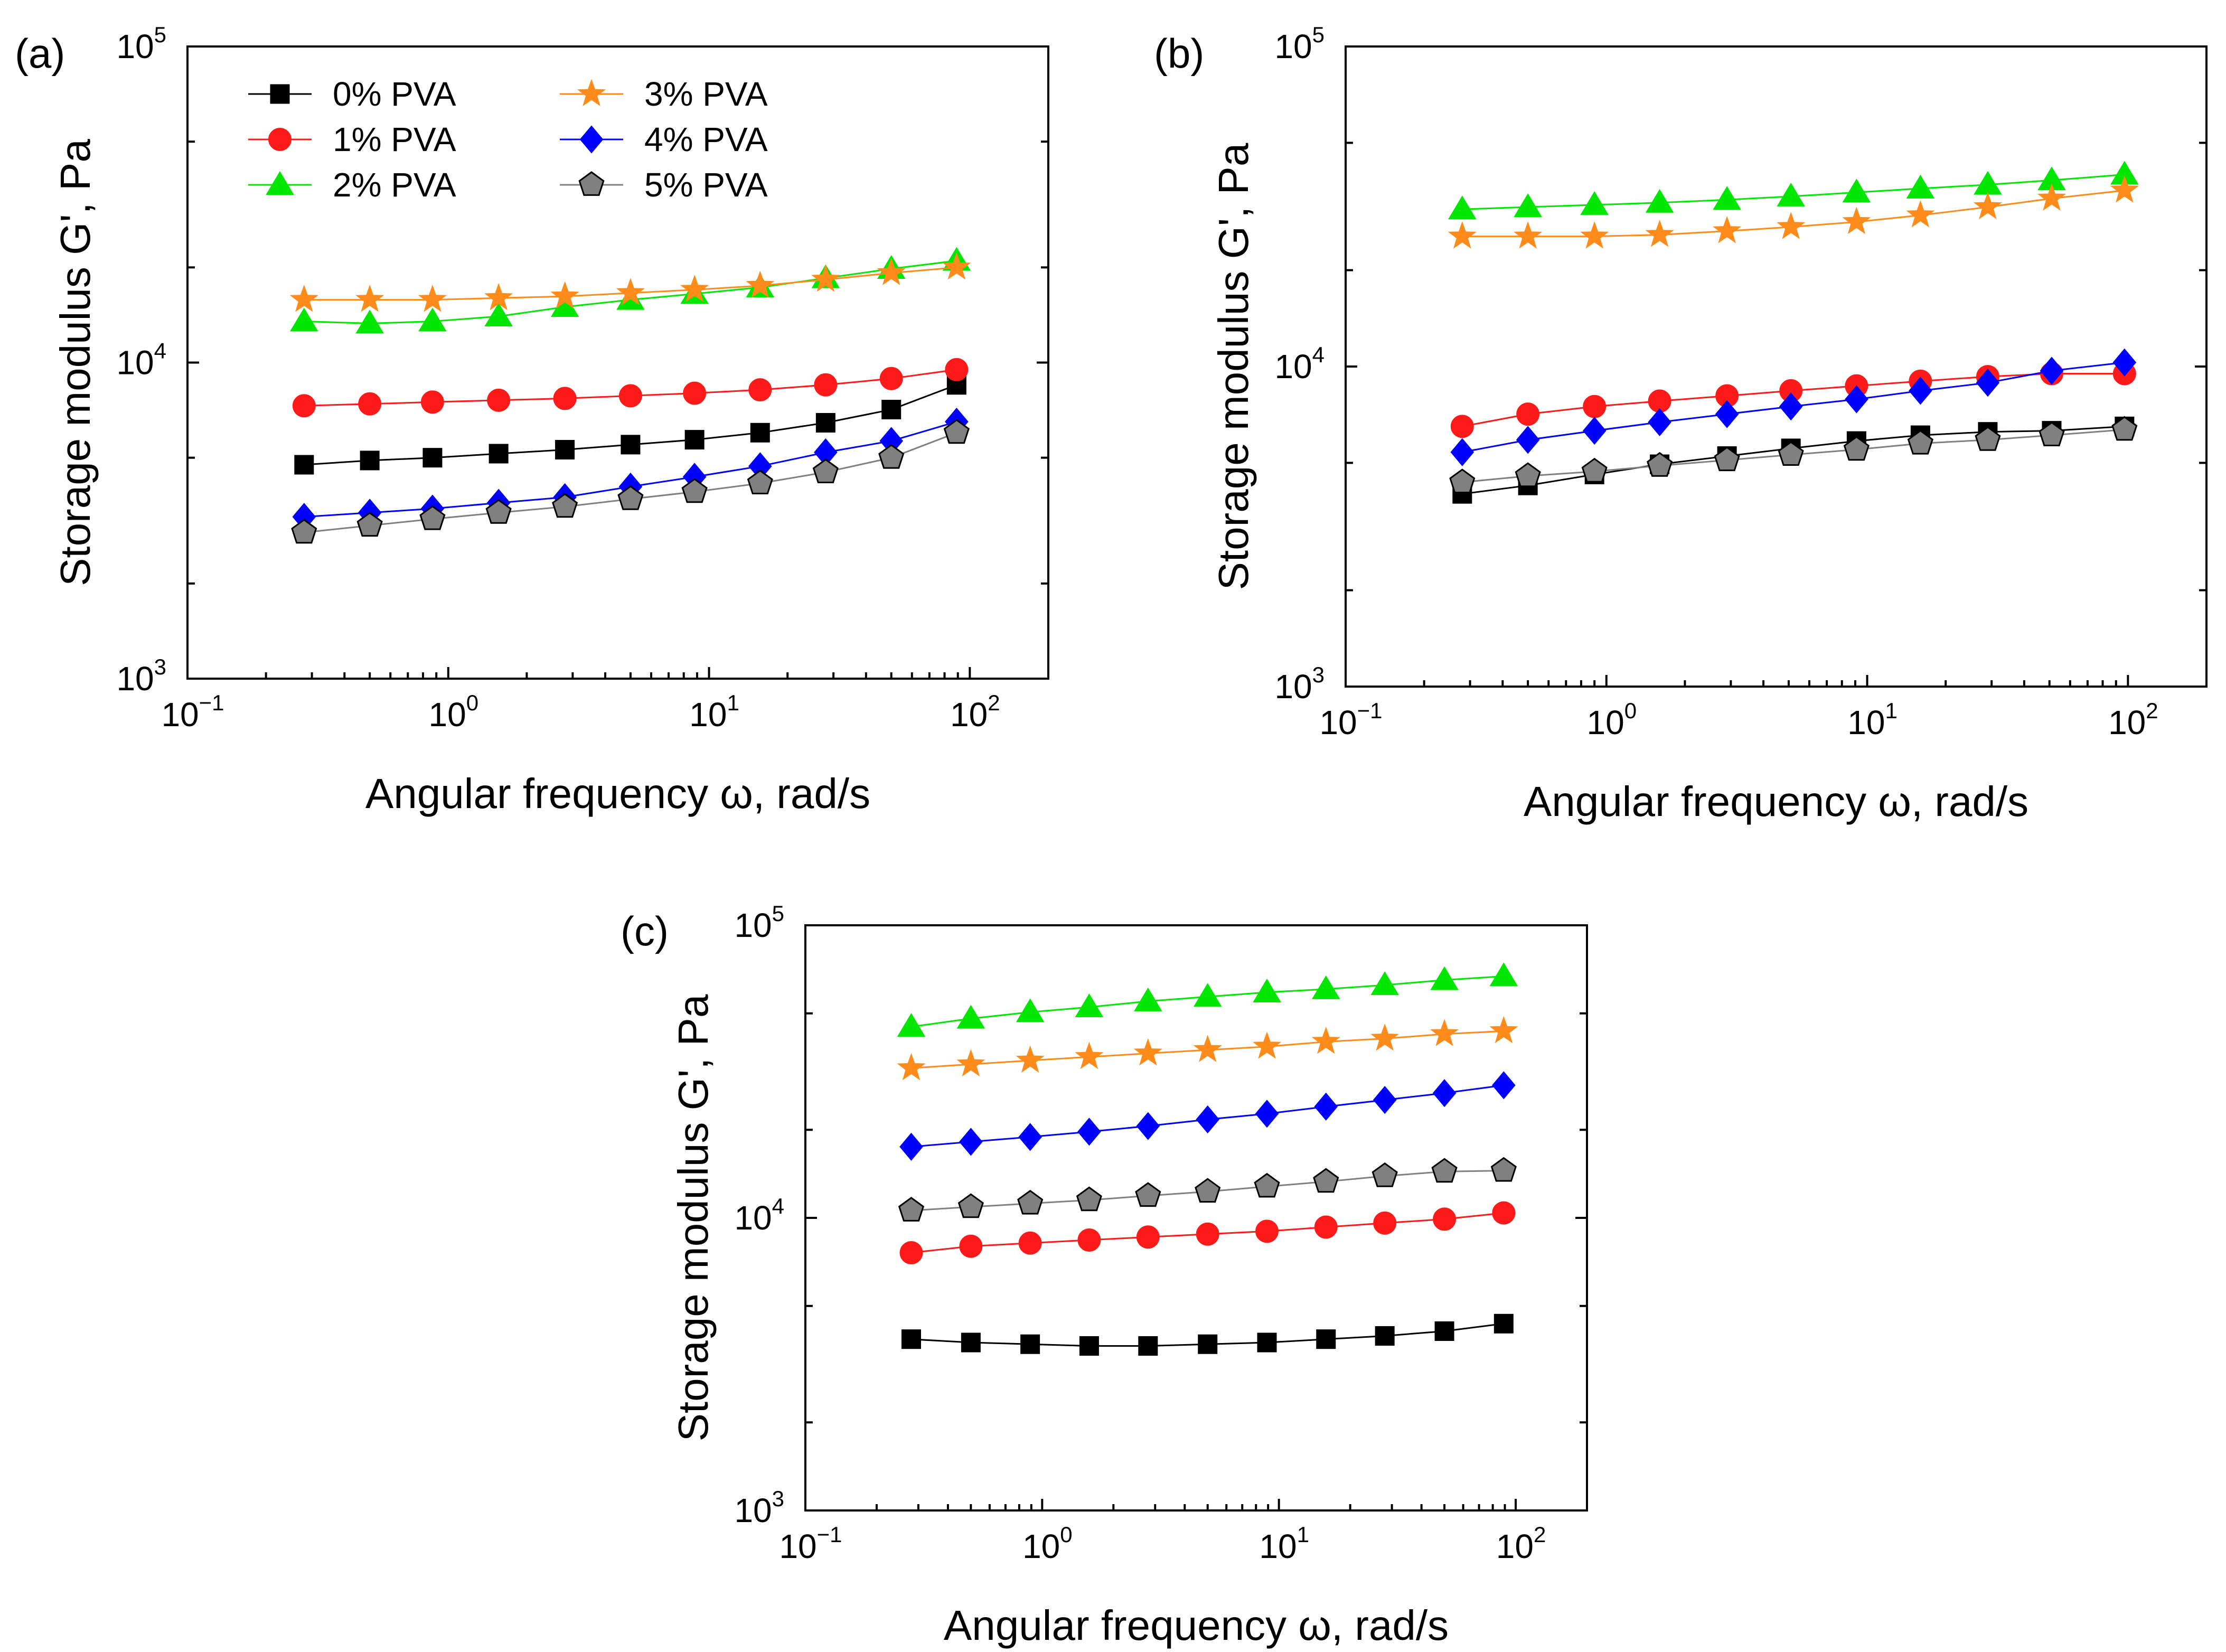 The image size is (2226, 1652). What do you see at coordinates (395, 139) in the screenshot?
I see `panel-a-legend-label-1-pva: 1% PVA` at bounding box center [395, 139].